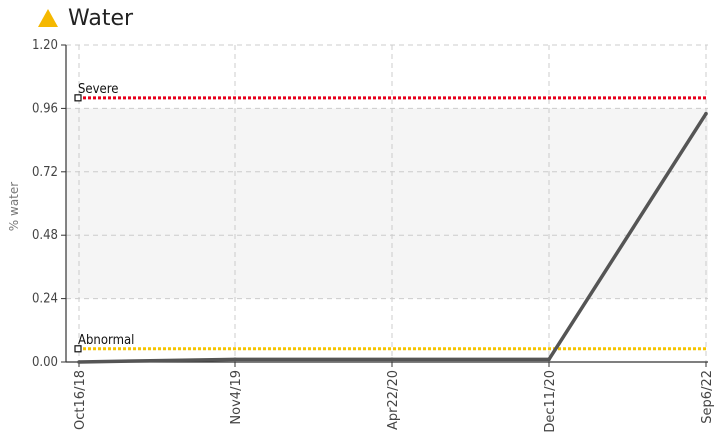  Describe the element at coordinates (707, 397) in the screenshot. I see `x-tick-label: Sep6/22` at that location.